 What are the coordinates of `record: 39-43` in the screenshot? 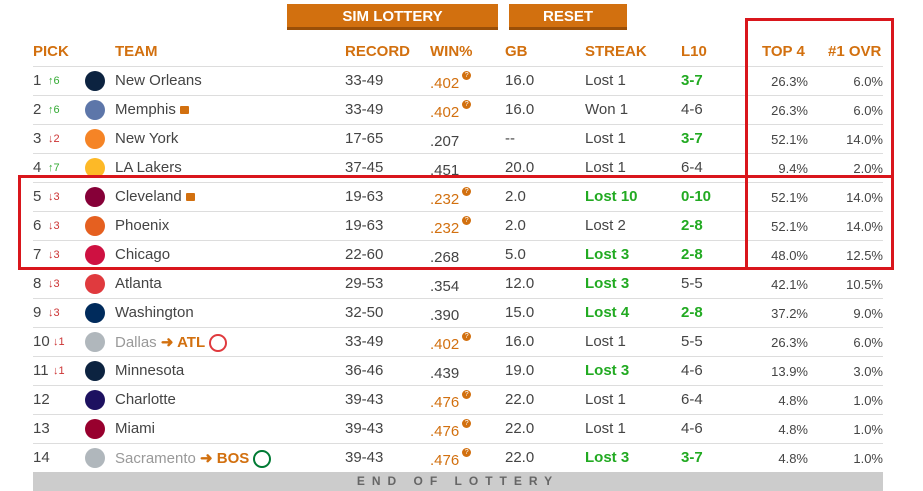 It's located at (364, 457).